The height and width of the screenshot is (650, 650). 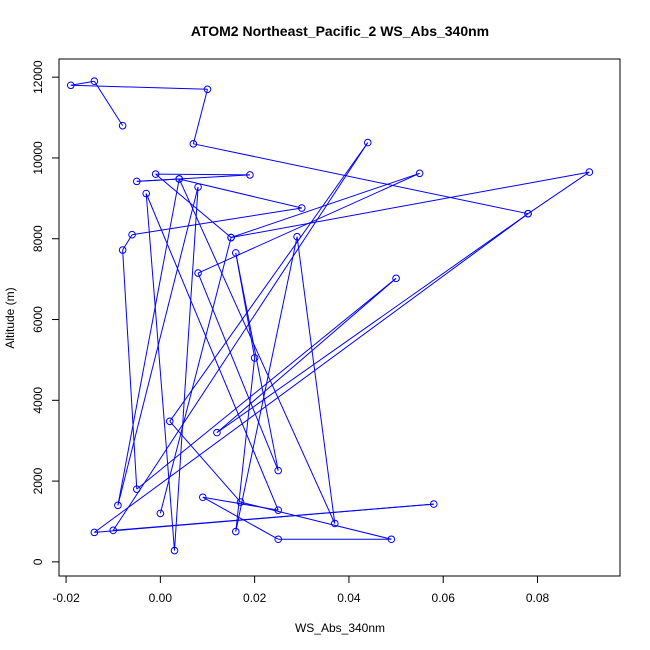 I want to click on y-tick-label: 0, so click(x=38, y=561).